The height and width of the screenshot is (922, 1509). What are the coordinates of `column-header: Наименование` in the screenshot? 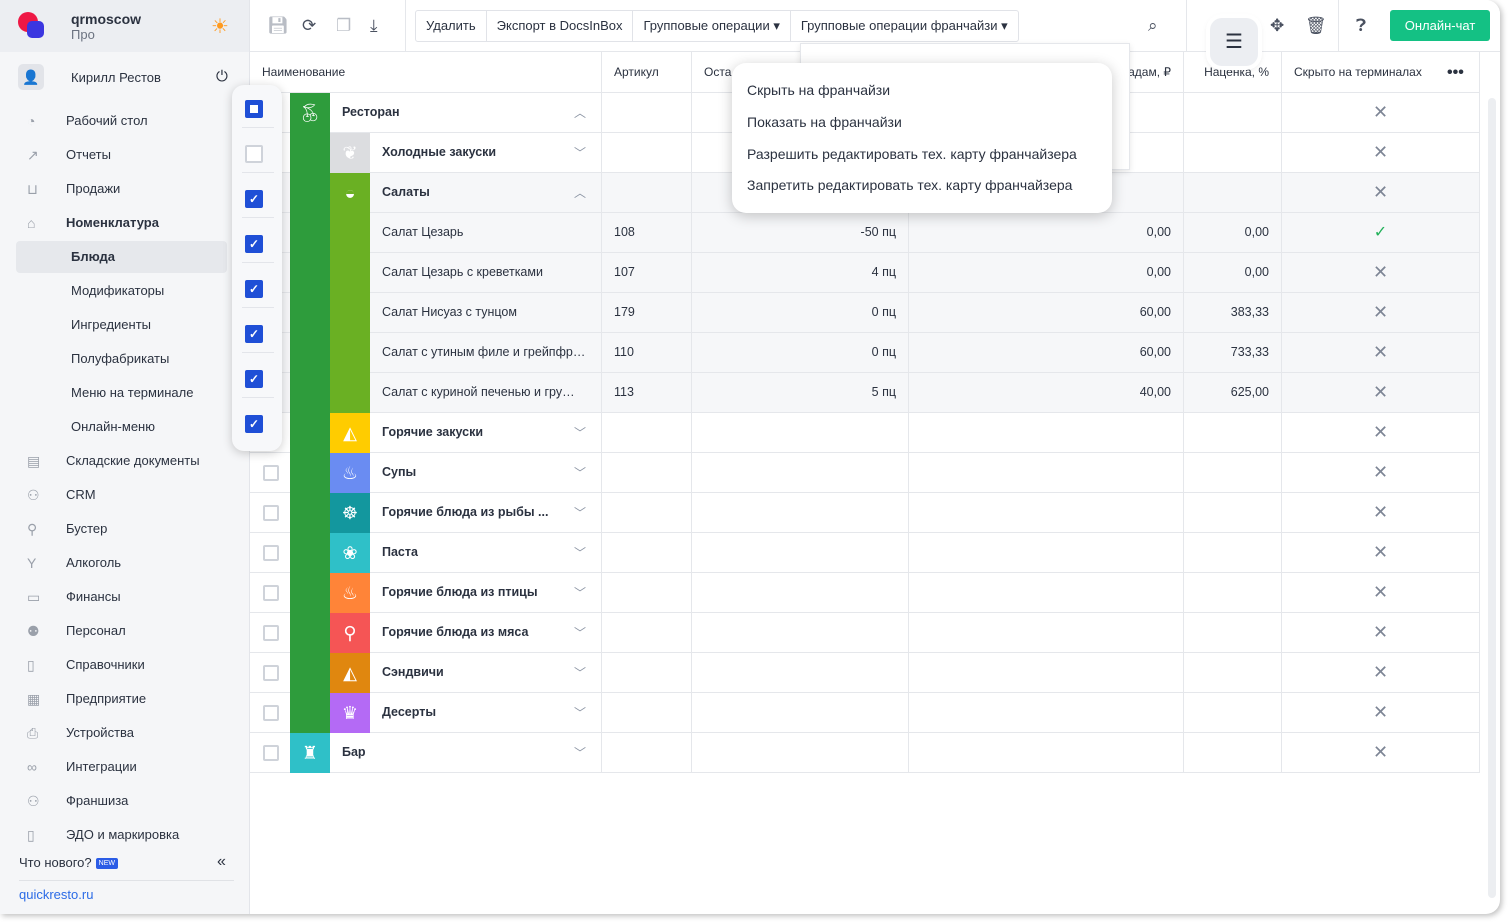 It's located at (426, 72).